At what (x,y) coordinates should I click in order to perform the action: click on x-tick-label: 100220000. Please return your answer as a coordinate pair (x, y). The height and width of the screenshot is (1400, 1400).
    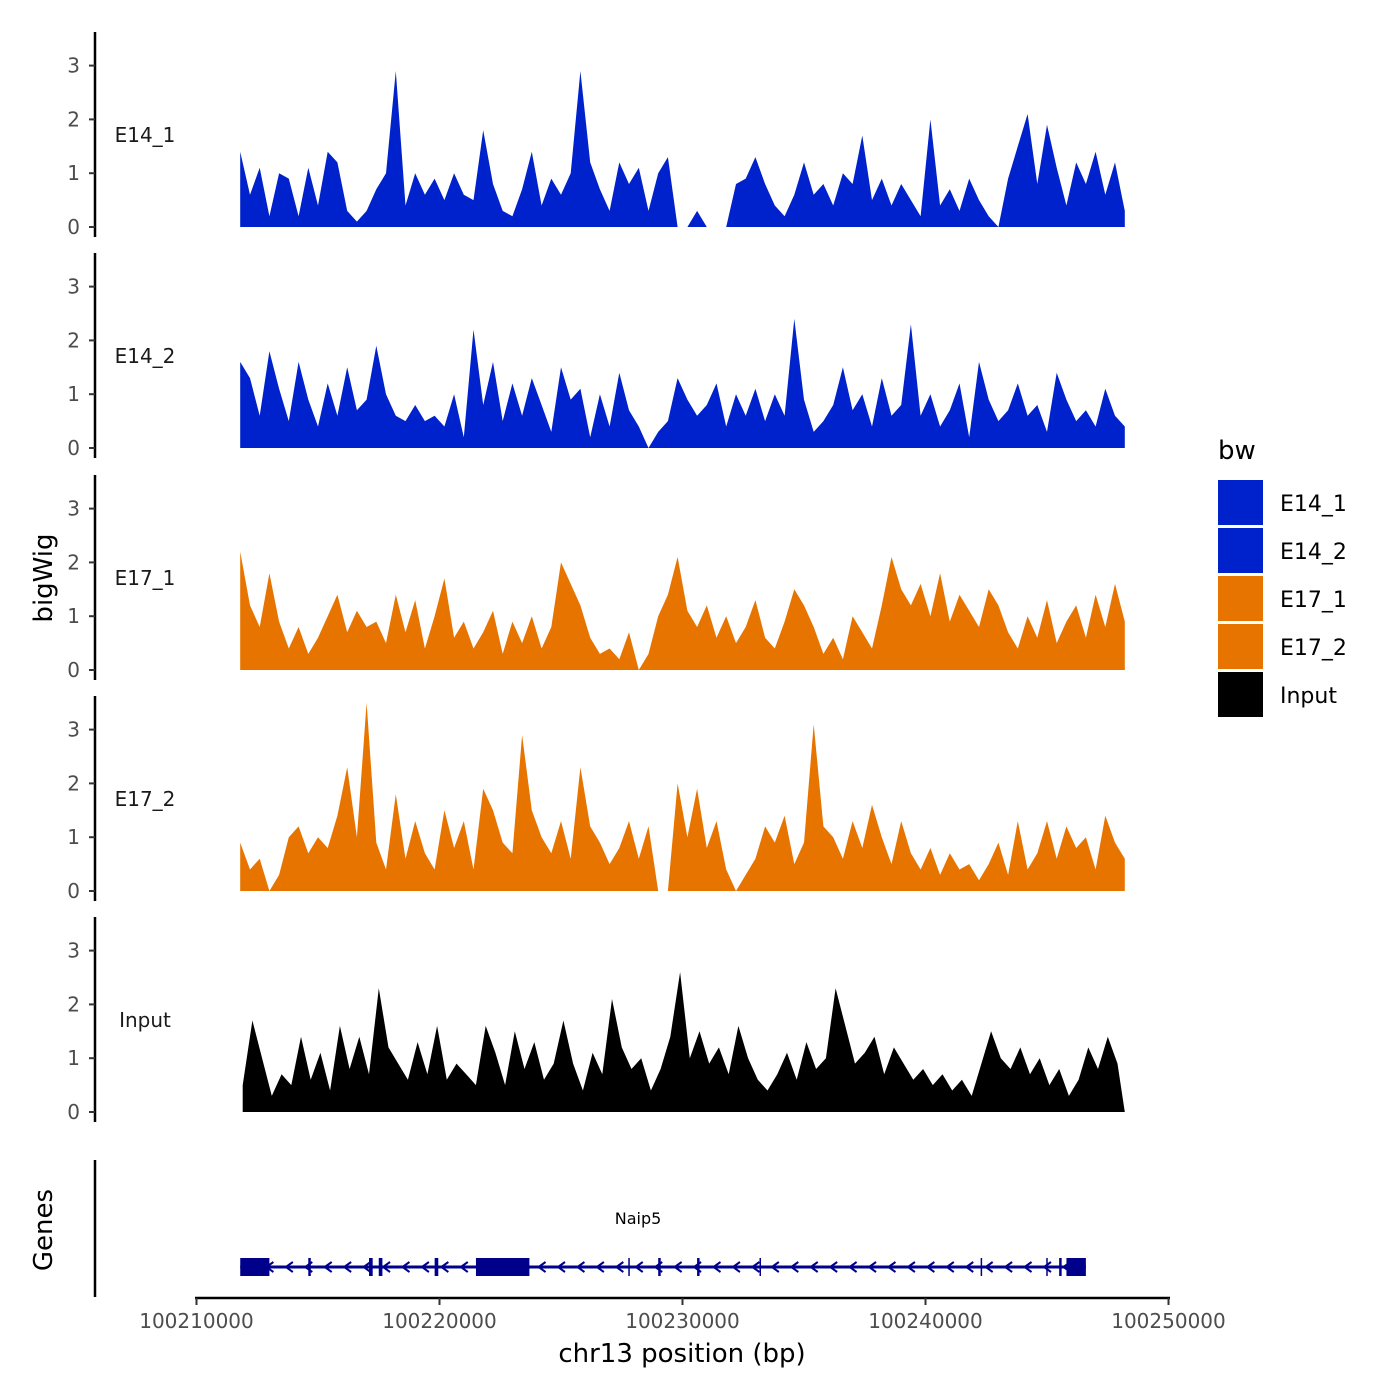
    Looking at the image, I should click on (439, 1321).